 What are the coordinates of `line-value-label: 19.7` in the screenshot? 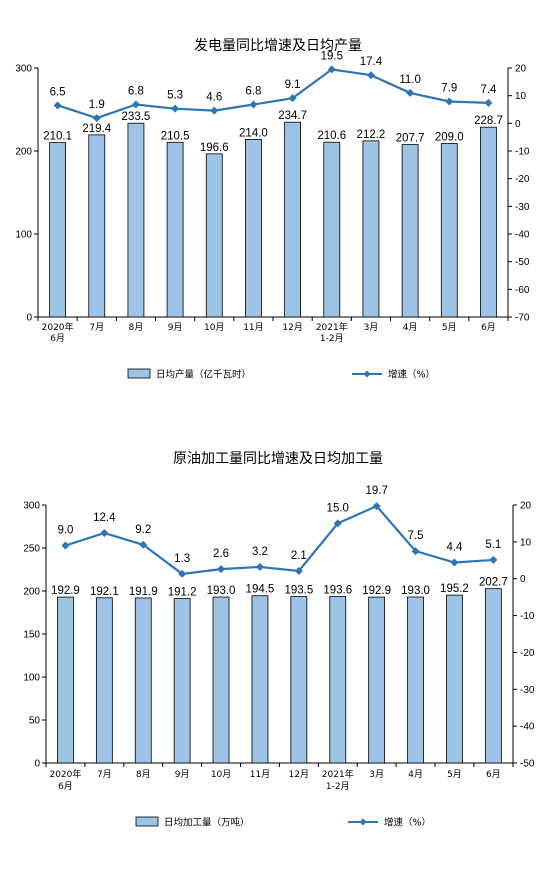 It's located at (376, 491).